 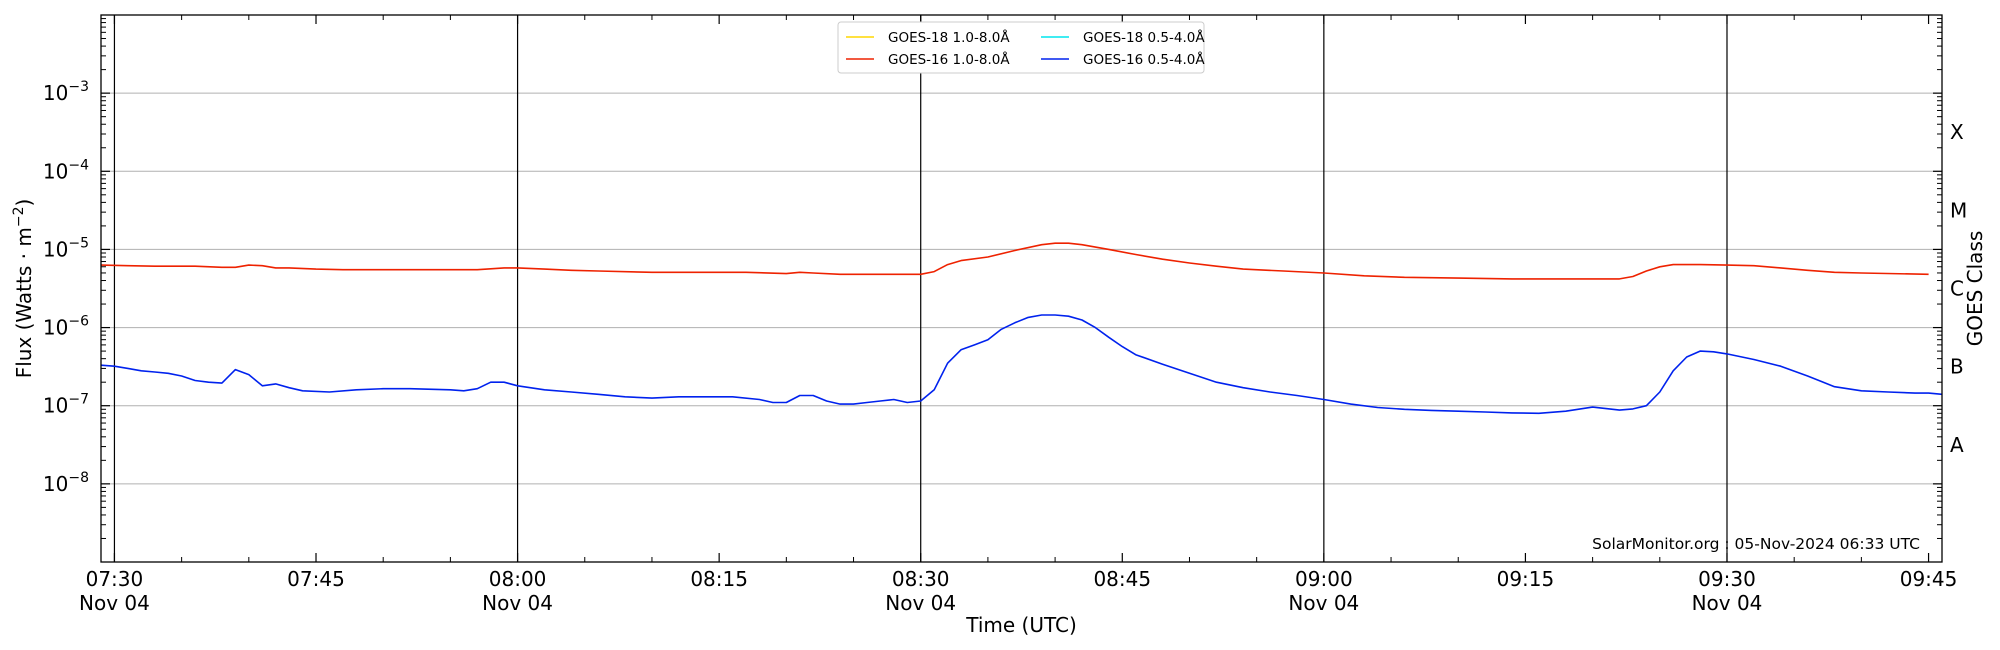 What do you see at coordinates (78, 322) in the screenshot?
I see `y-tick-exponent: −6` at bounding box center [78, 322].